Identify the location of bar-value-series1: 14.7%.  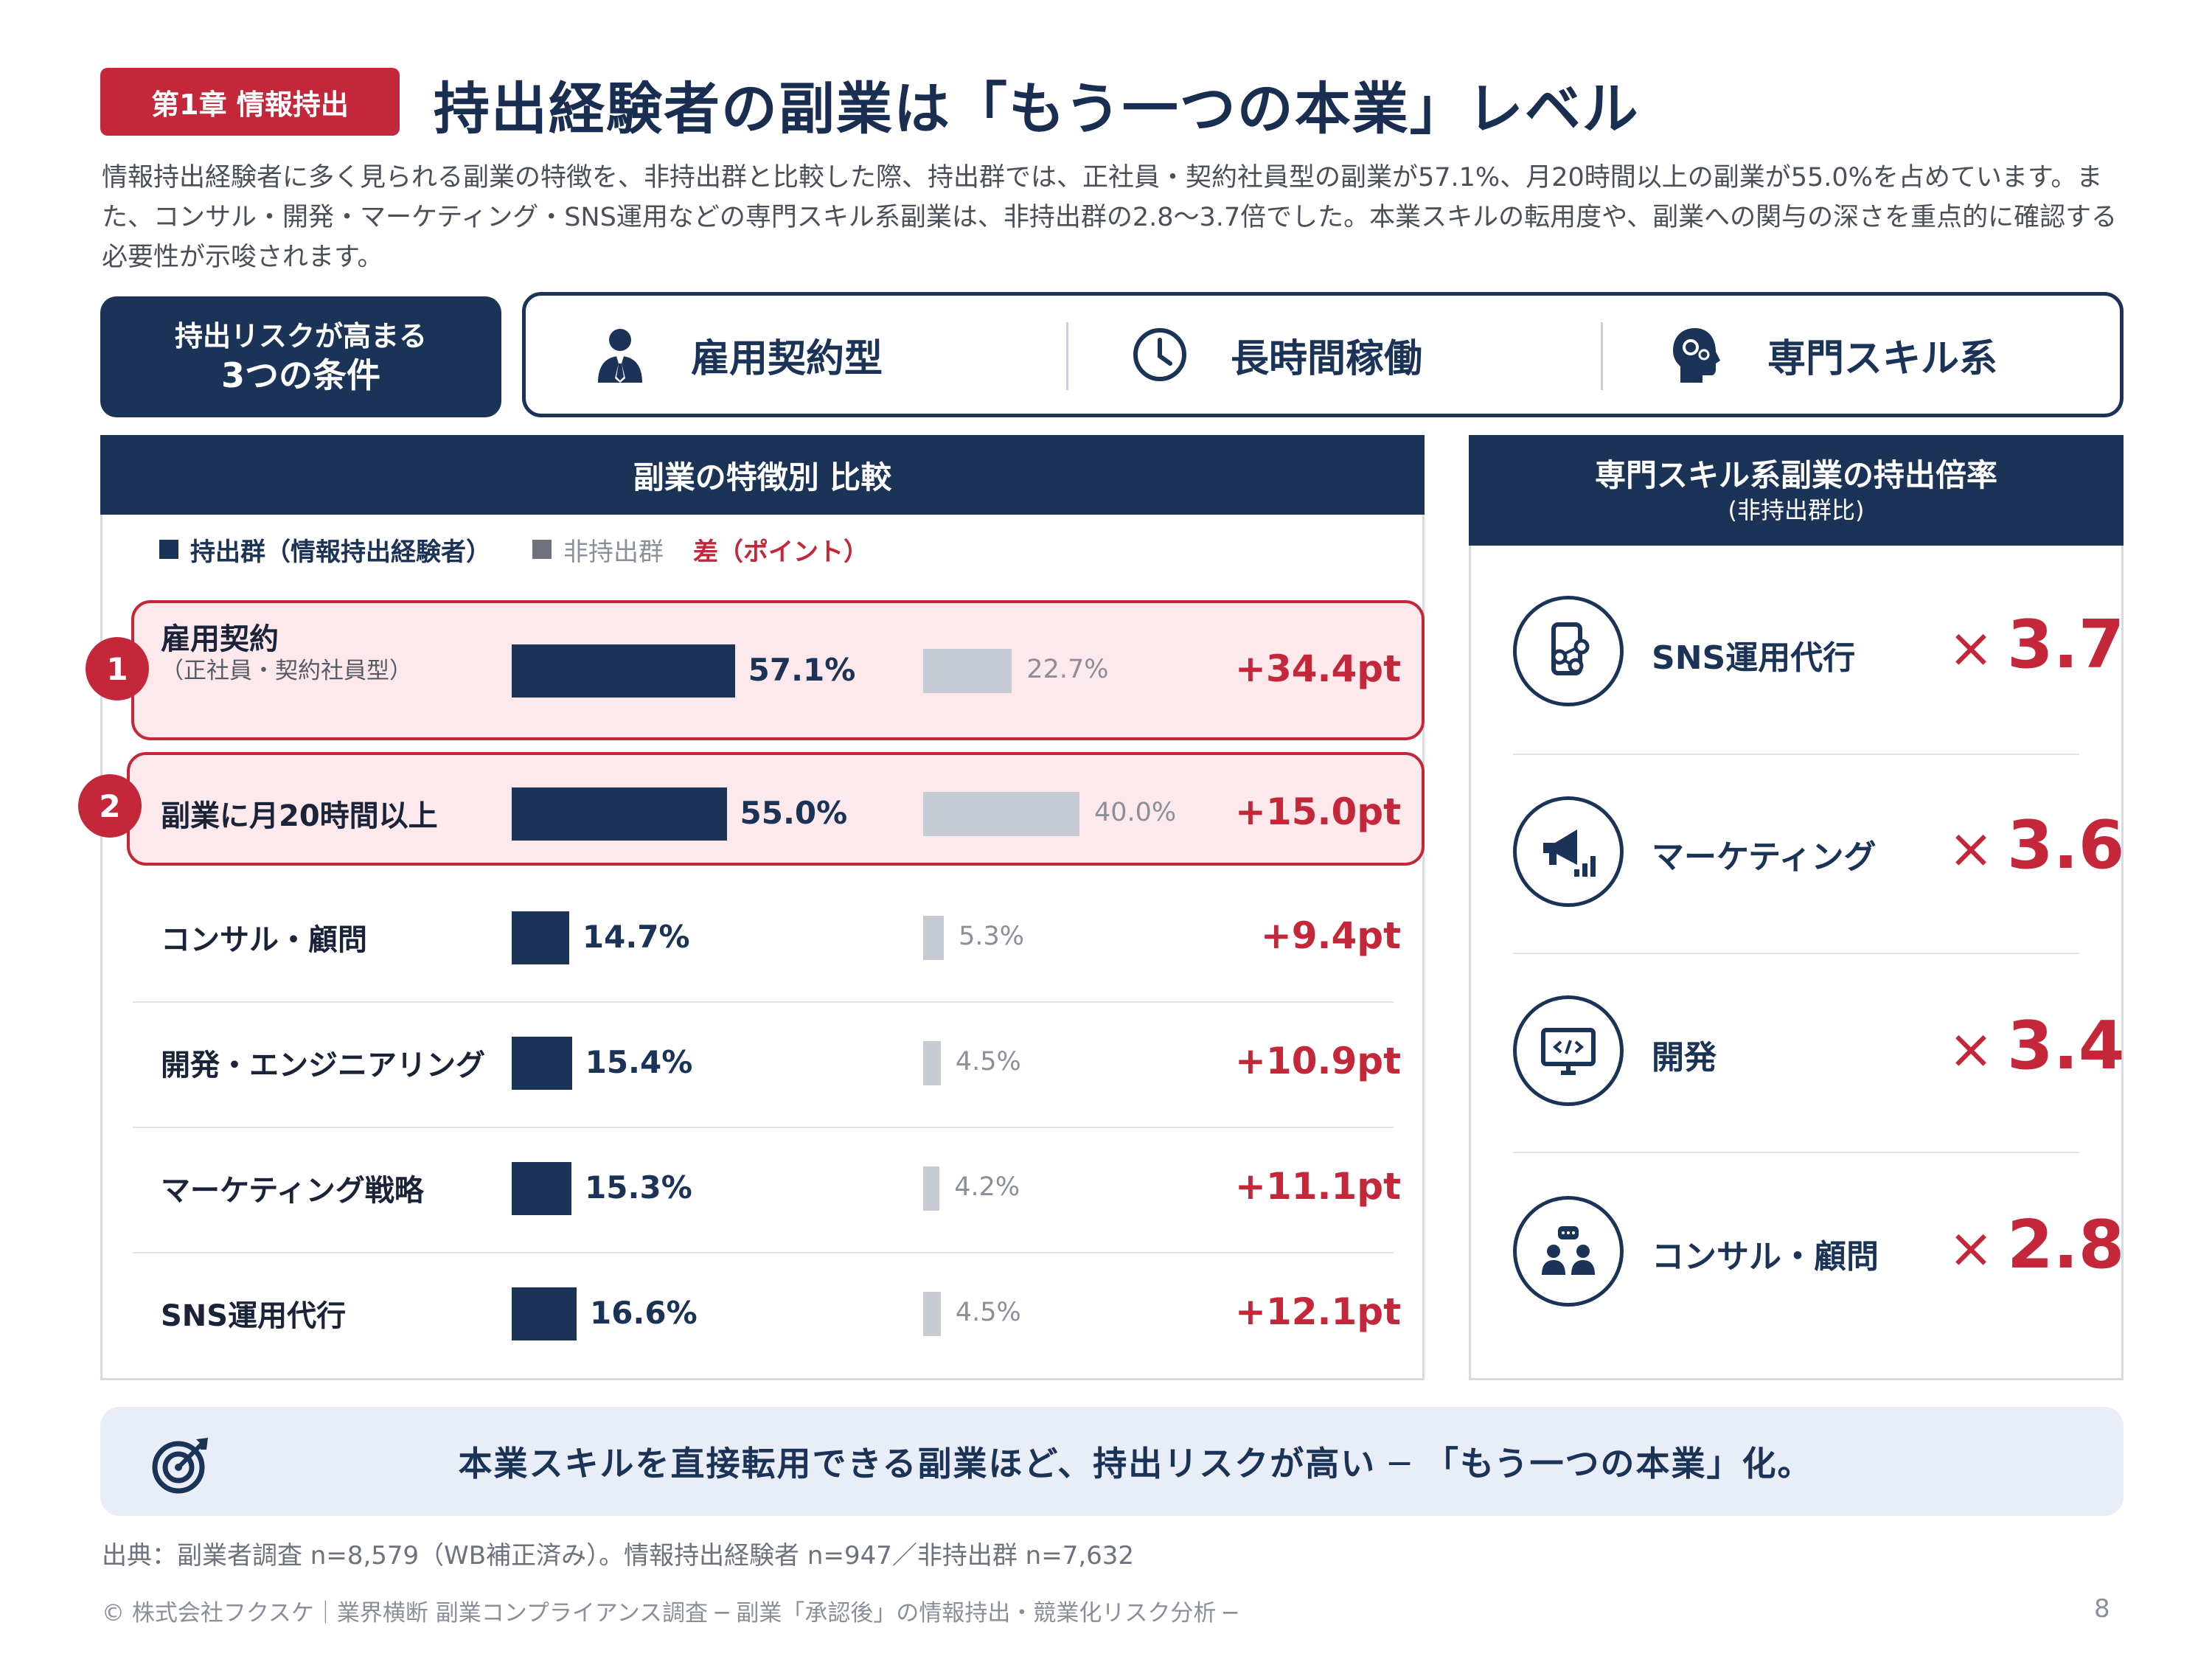
(636, 937).